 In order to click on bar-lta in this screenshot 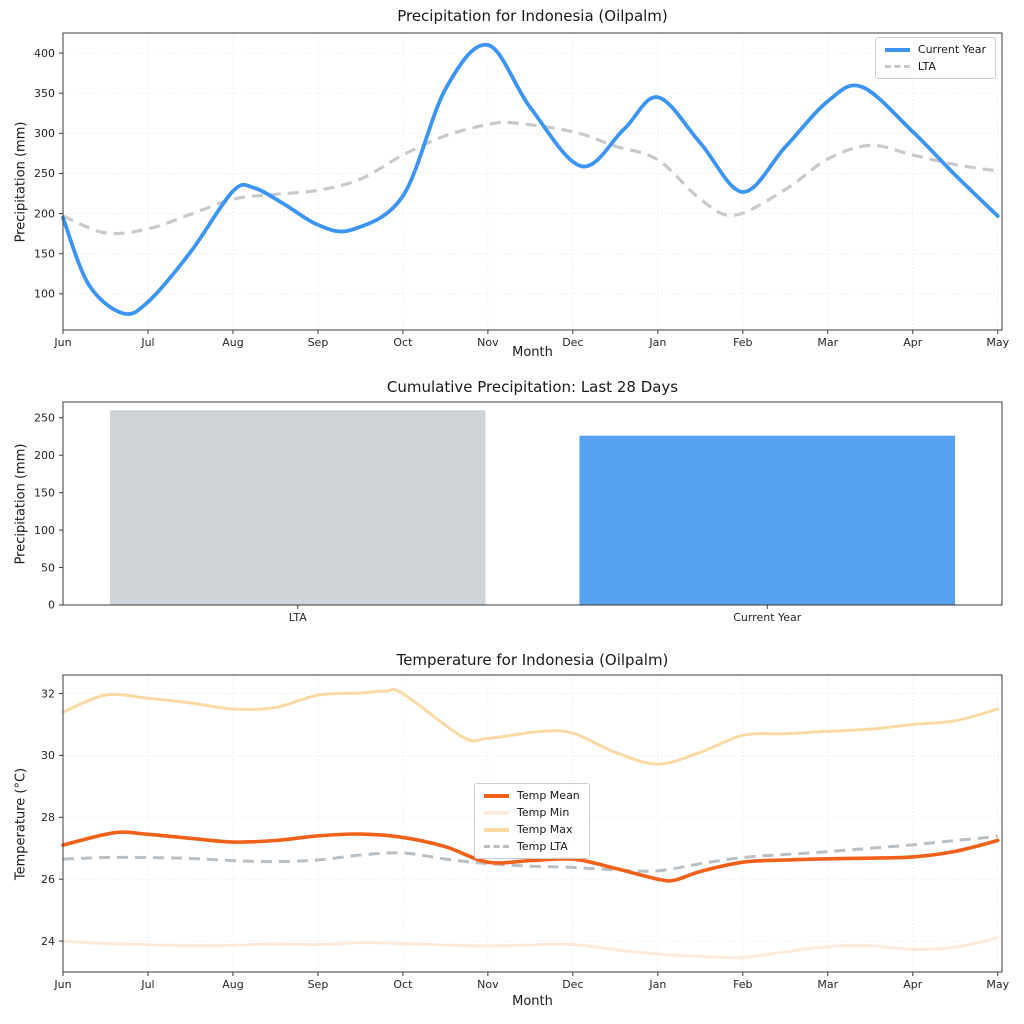, I will do `click(297, 507)`.